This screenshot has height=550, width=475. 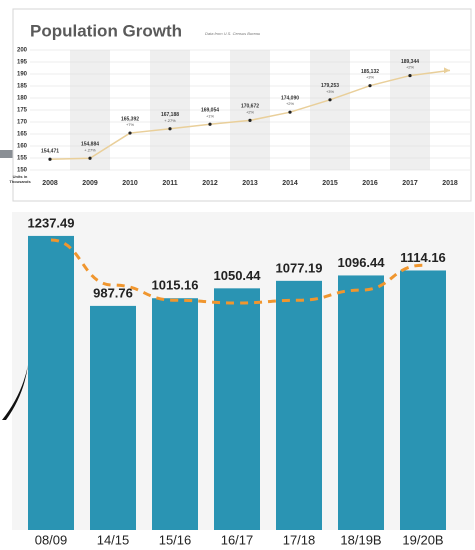 What do you see at coordinates (210, 183) in the screenshot?
I see `x-tick-label: 2012` at bounding box center [210, 183].